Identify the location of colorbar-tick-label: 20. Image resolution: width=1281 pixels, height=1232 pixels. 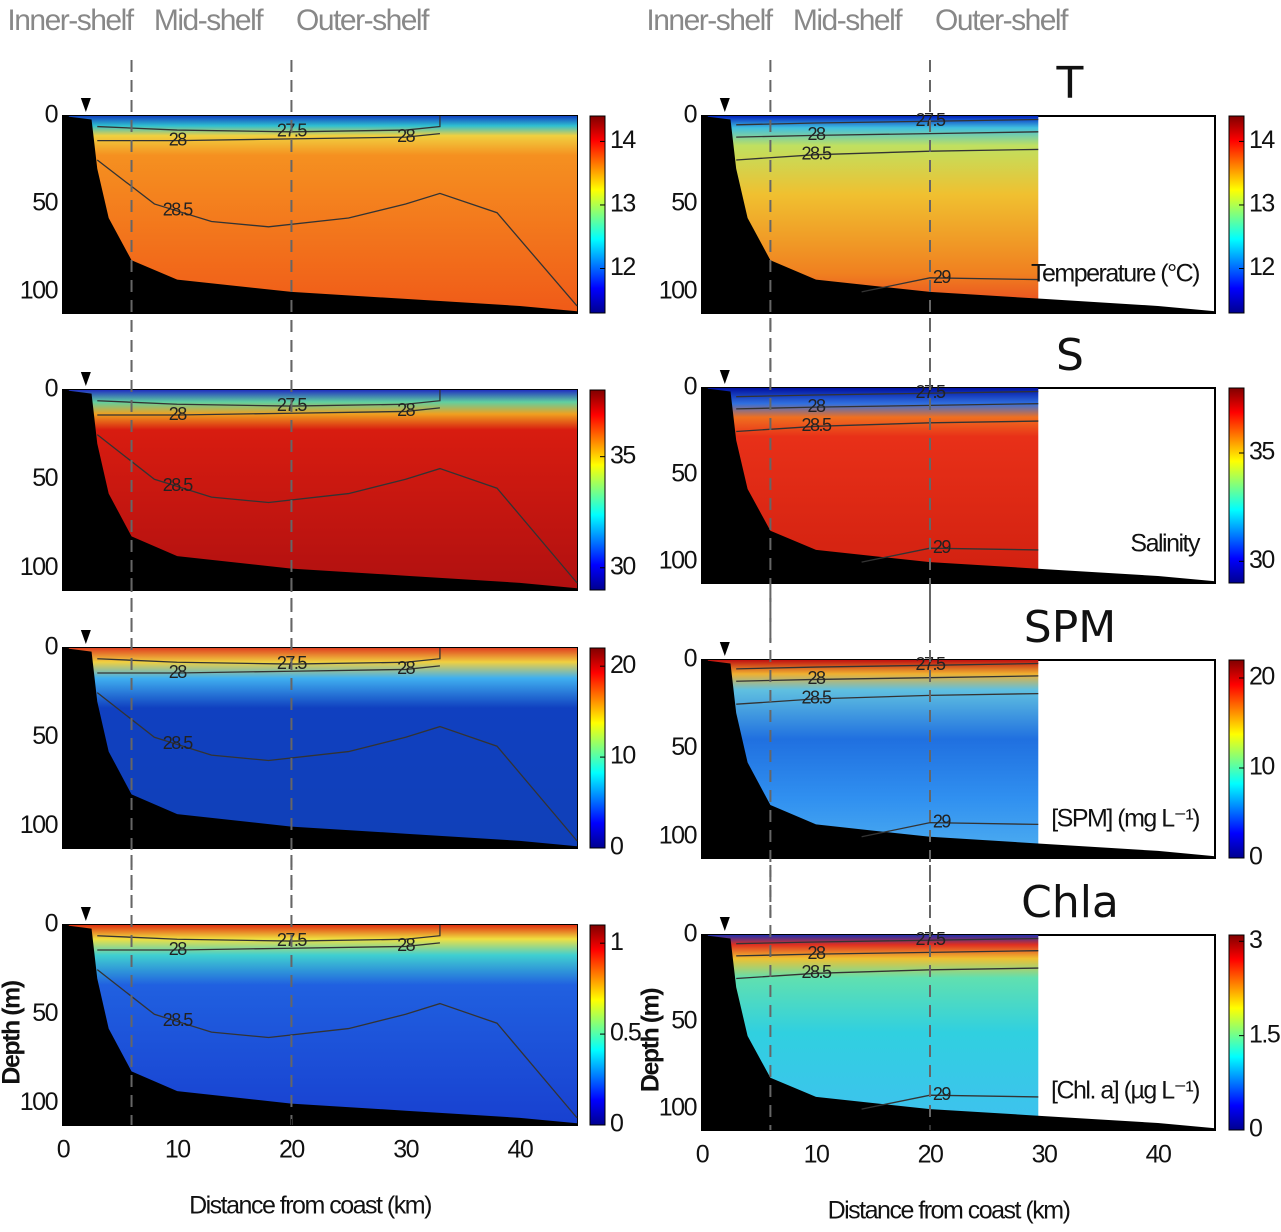
(622, 665).